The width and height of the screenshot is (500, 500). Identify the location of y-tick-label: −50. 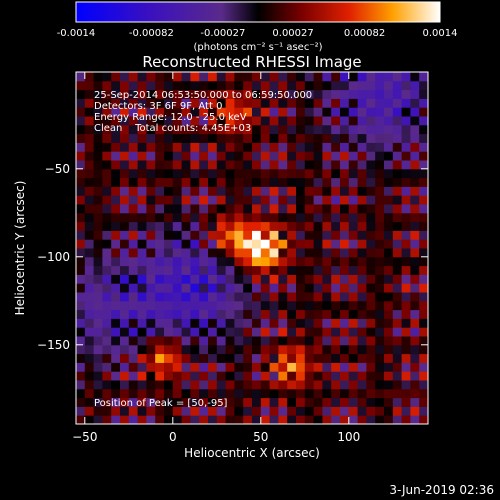
(57, 169).